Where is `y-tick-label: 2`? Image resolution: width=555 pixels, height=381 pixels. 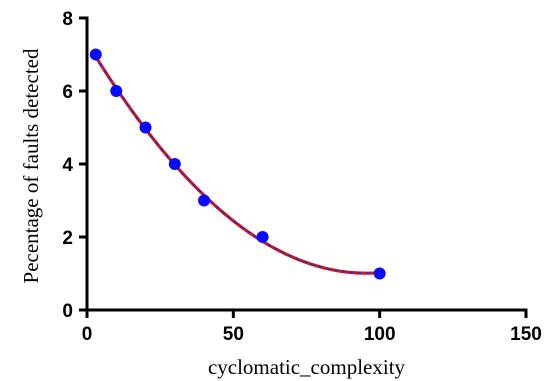
y-tick-label: 2 is located at coordinates (67, 238).